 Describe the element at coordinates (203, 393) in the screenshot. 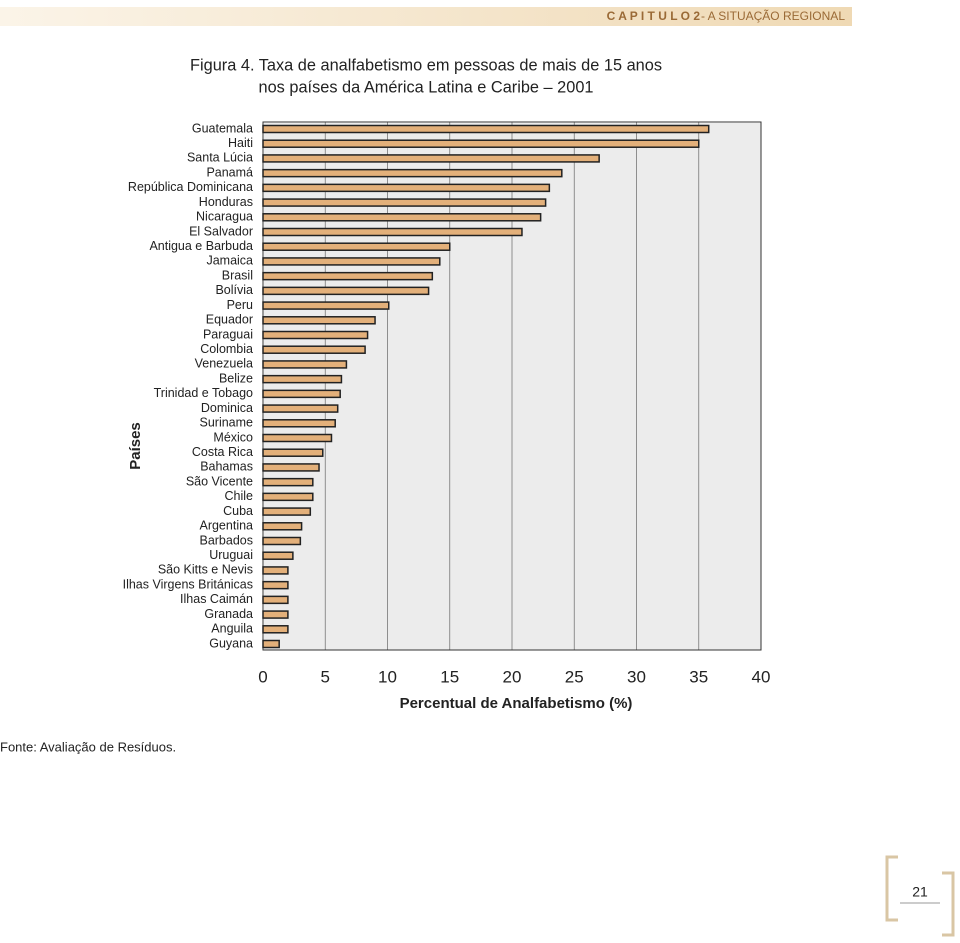

I see `y-tick-label: Trinidad e Tobago` at that location.